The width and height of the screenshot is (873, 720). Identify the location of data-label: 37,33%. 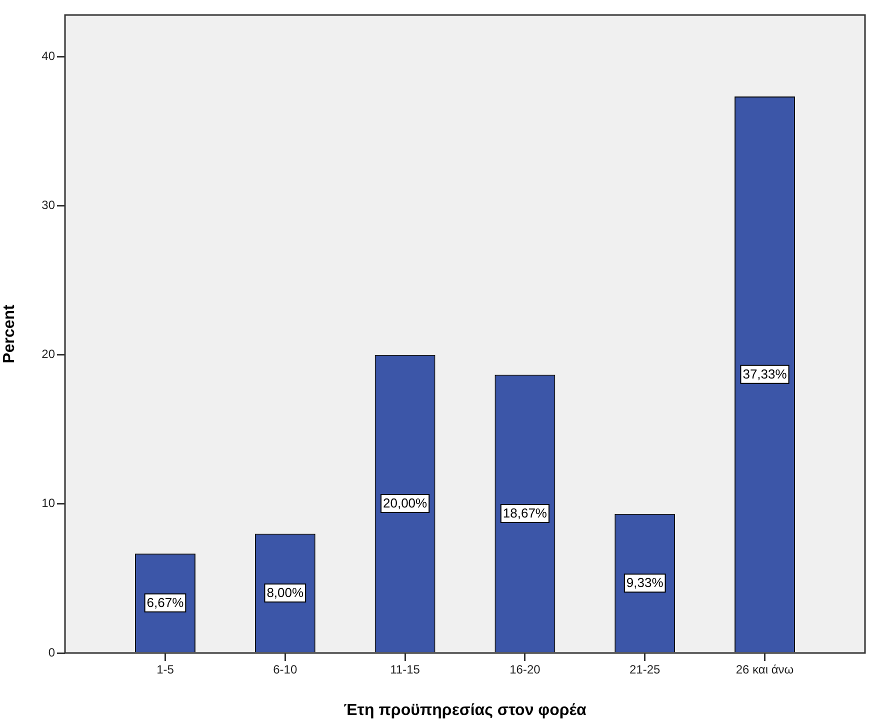
(765, 374).